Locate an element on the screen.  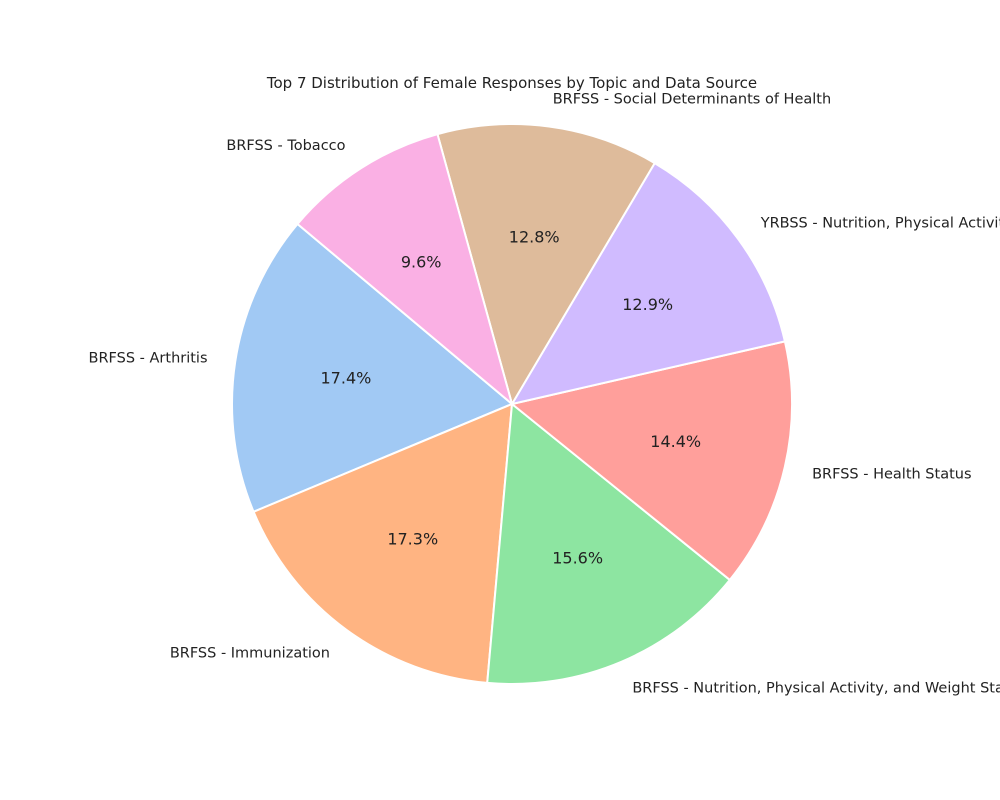
category-label-5: BRFSS - Social Determinants of Health is located at coordinates (692, 100).